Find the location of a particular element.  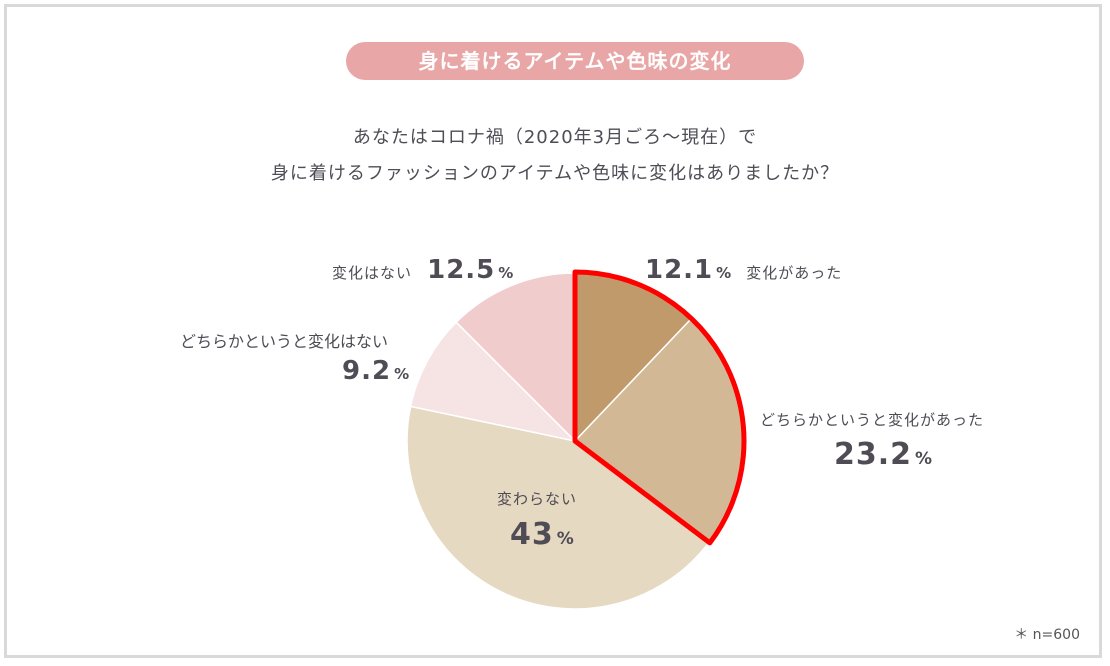

label-changed-category: 変化があった is located at coordinates (794, 273).